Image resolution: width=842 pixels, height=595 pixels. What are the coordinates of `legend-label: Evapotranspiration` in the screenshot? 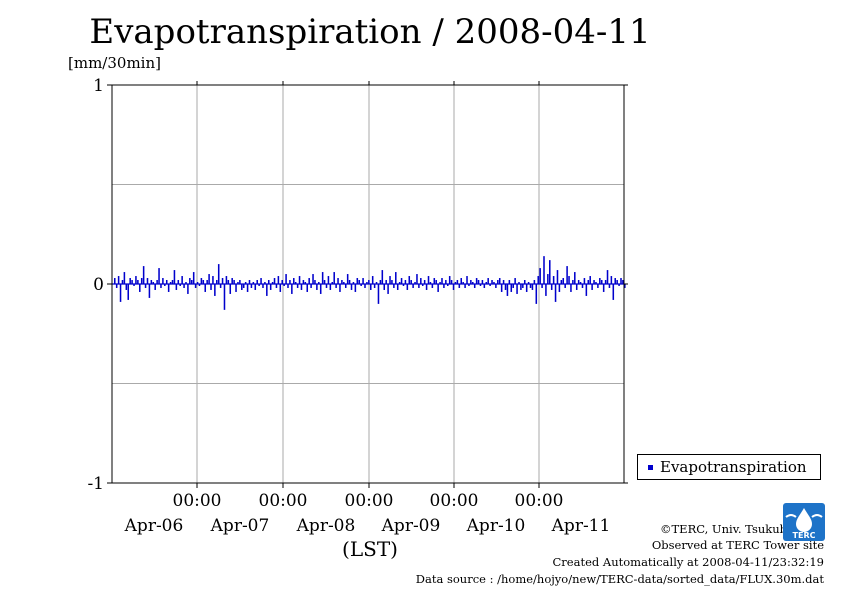 It's located at (733, 467).